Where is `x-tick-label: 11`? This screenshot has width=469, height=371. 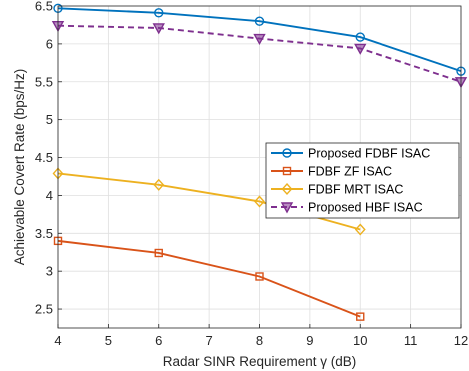 x-tick-label: 11 is located at coordinates (411, 340).